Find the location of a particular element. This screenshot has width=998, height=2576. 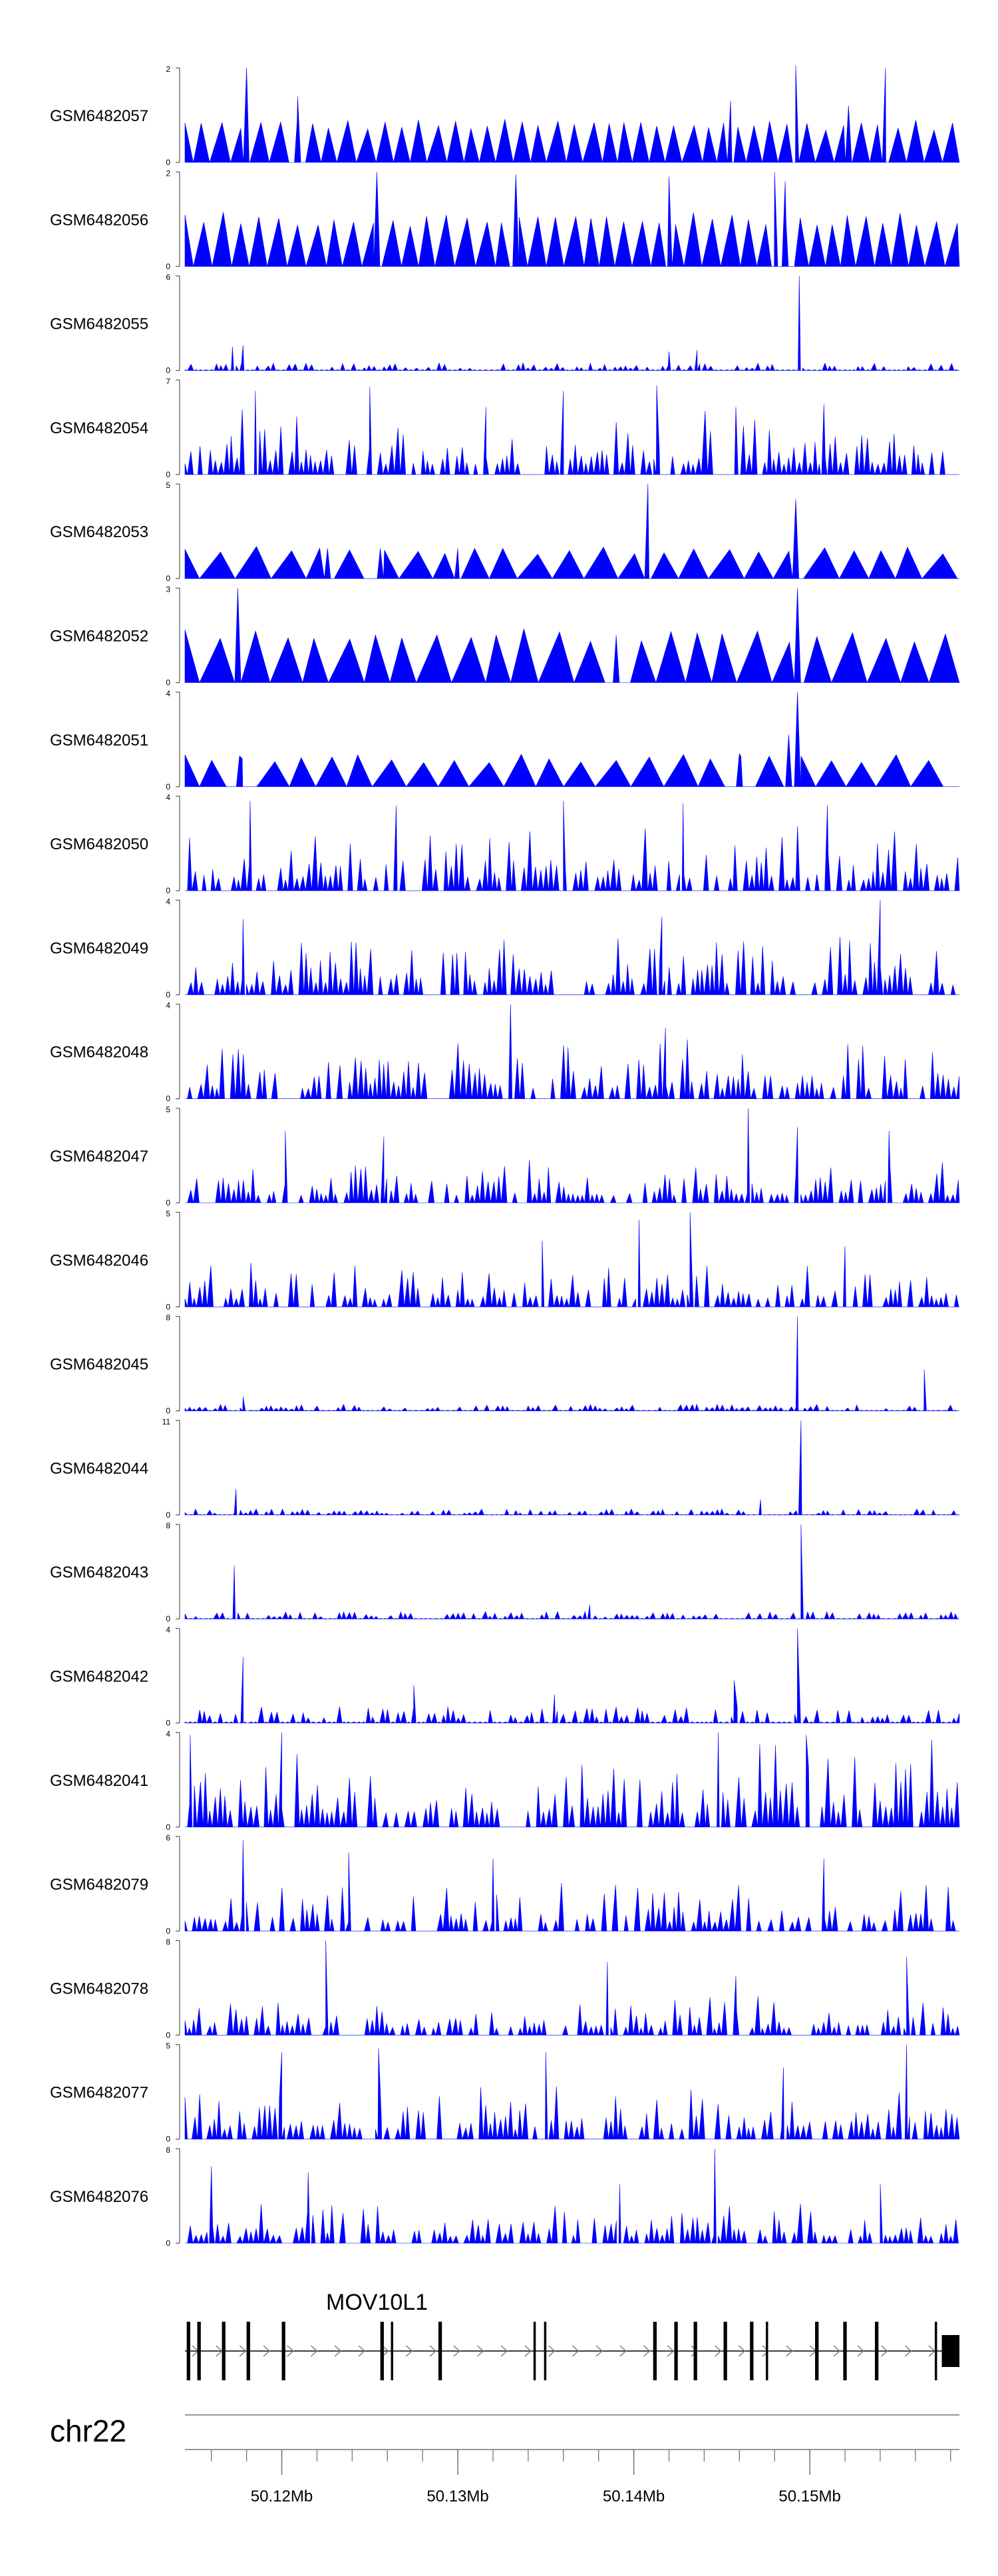

track-GSM6482046: GSM6482046 5 0 is located at coordinates (504, 1260).